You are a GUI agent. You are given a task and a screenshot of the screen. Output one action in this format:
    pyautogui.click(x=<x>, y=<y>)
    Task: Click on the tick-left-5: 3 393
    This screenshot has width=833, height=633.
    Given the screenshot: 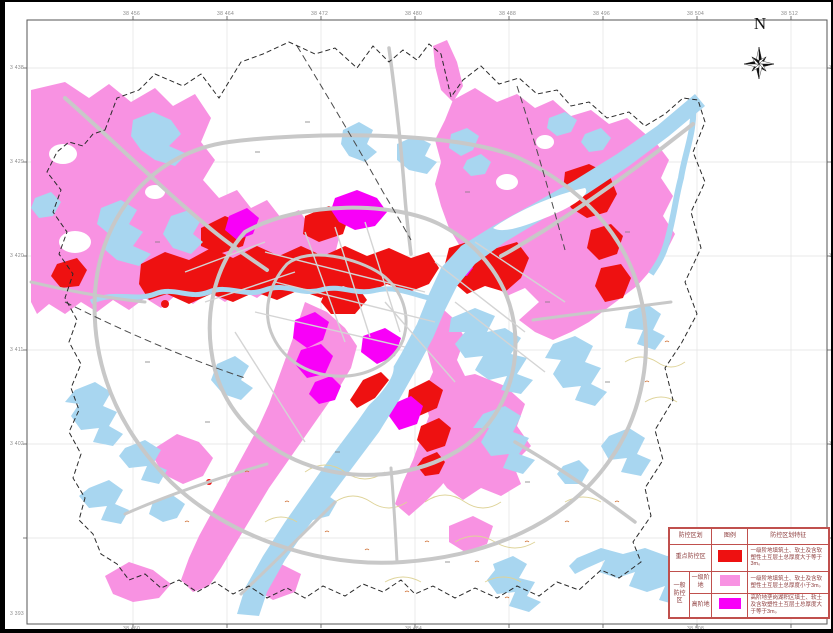 What is the action you would take?
    pyautogui.click(x=17, y=614)
    